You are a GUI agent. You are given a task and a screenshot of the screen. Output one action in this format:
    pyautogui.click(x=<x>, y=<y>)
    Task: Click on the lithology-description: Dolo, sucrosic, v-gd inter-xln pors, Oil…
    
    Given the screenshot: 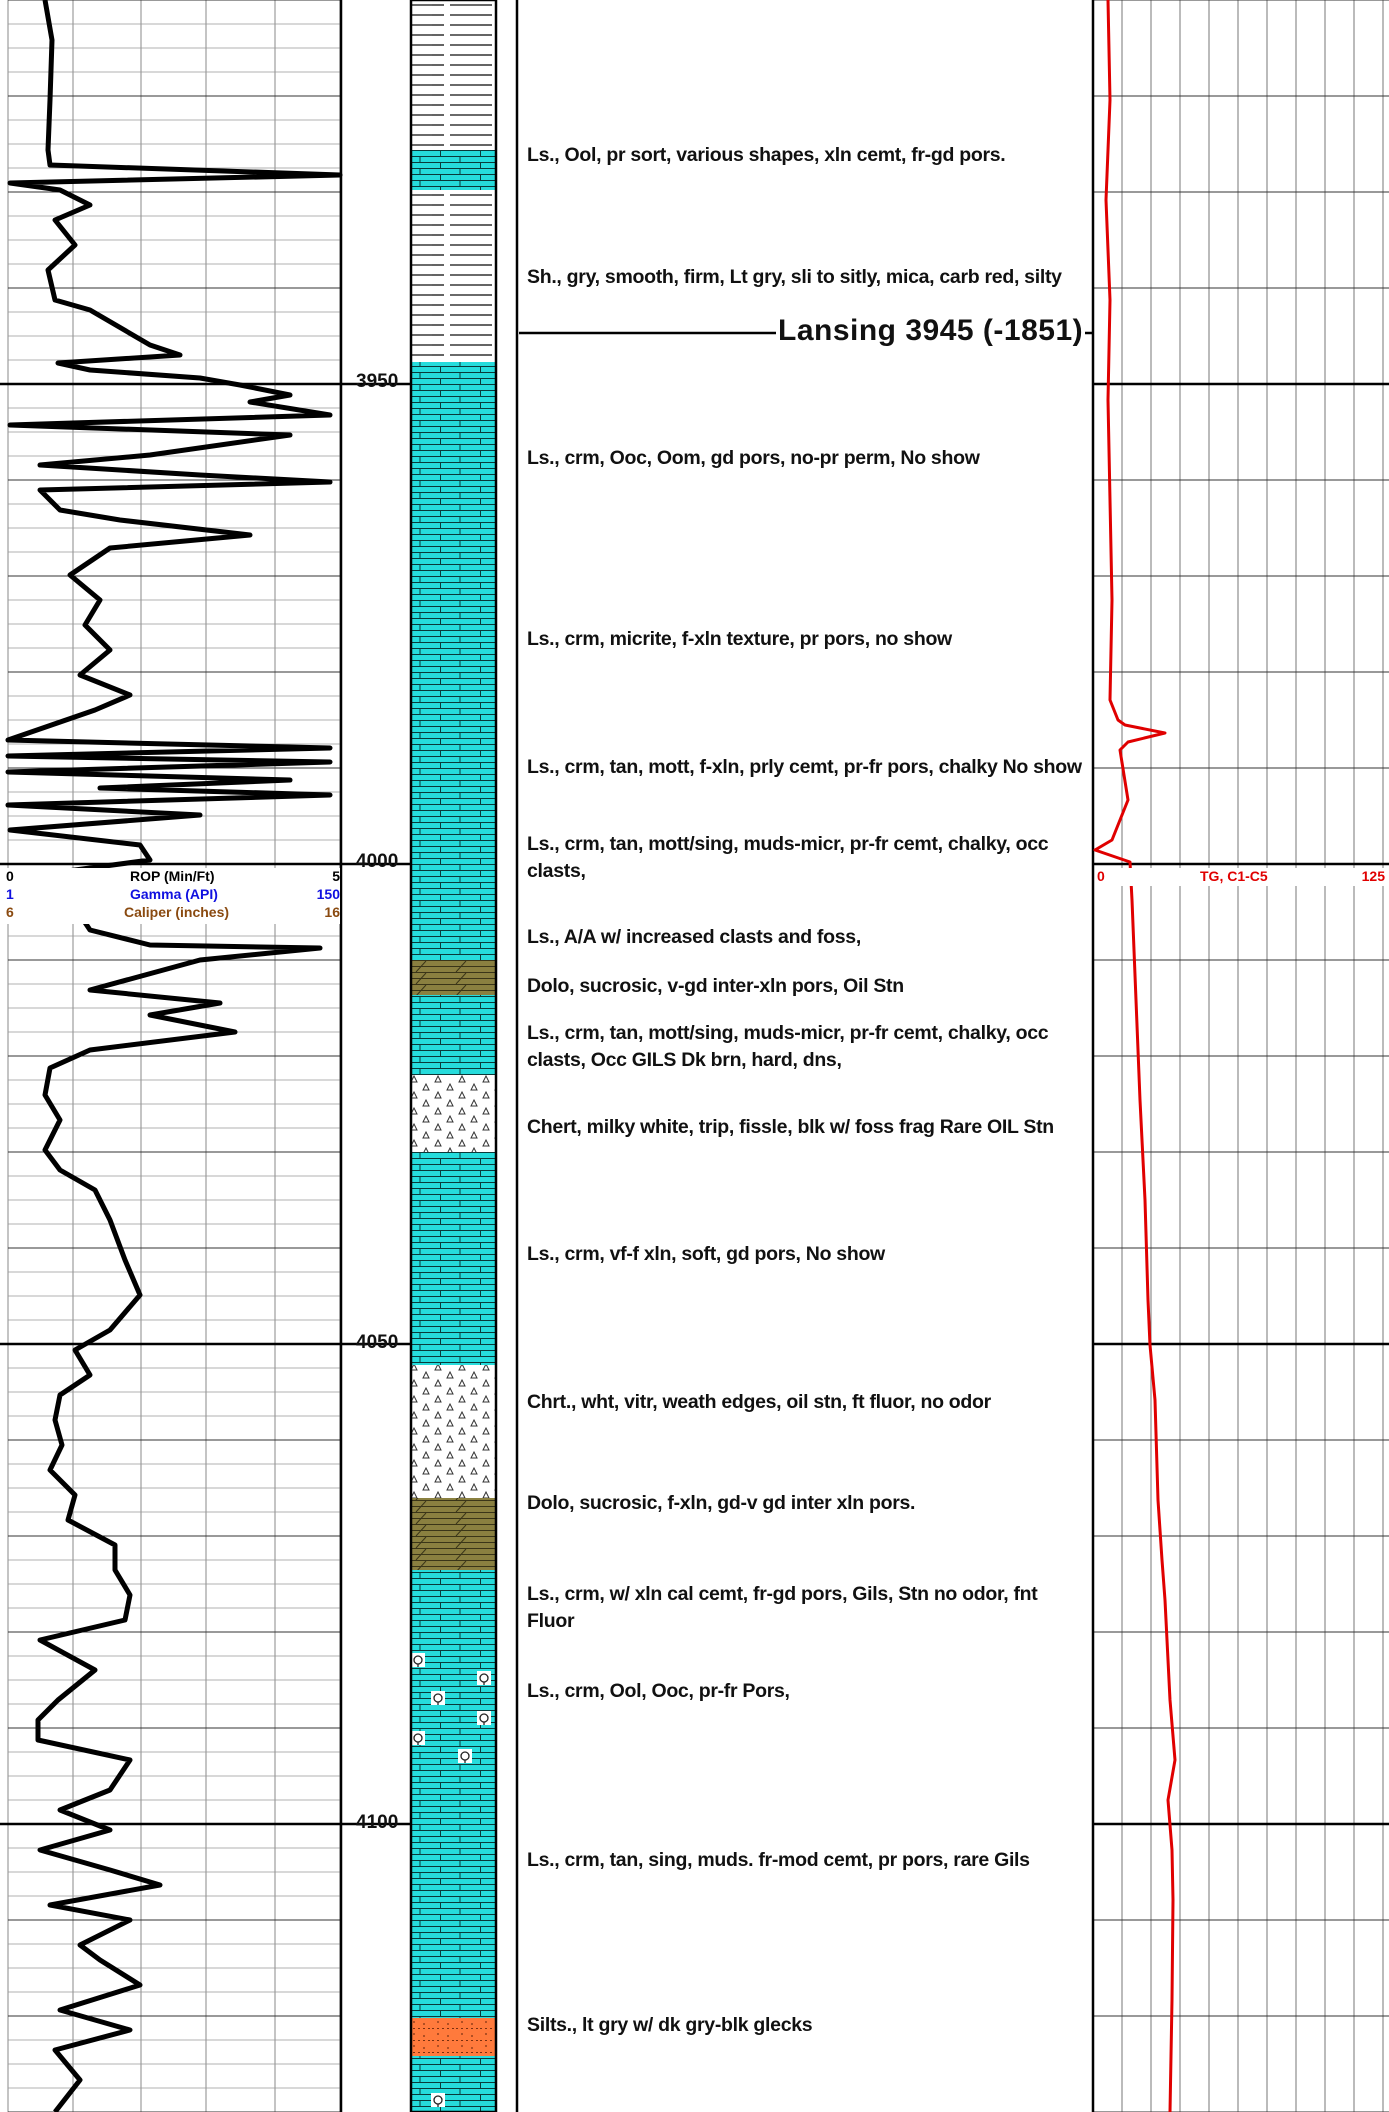 What is the action you would take?
    pyautogui.click(x=715, y=986)
    